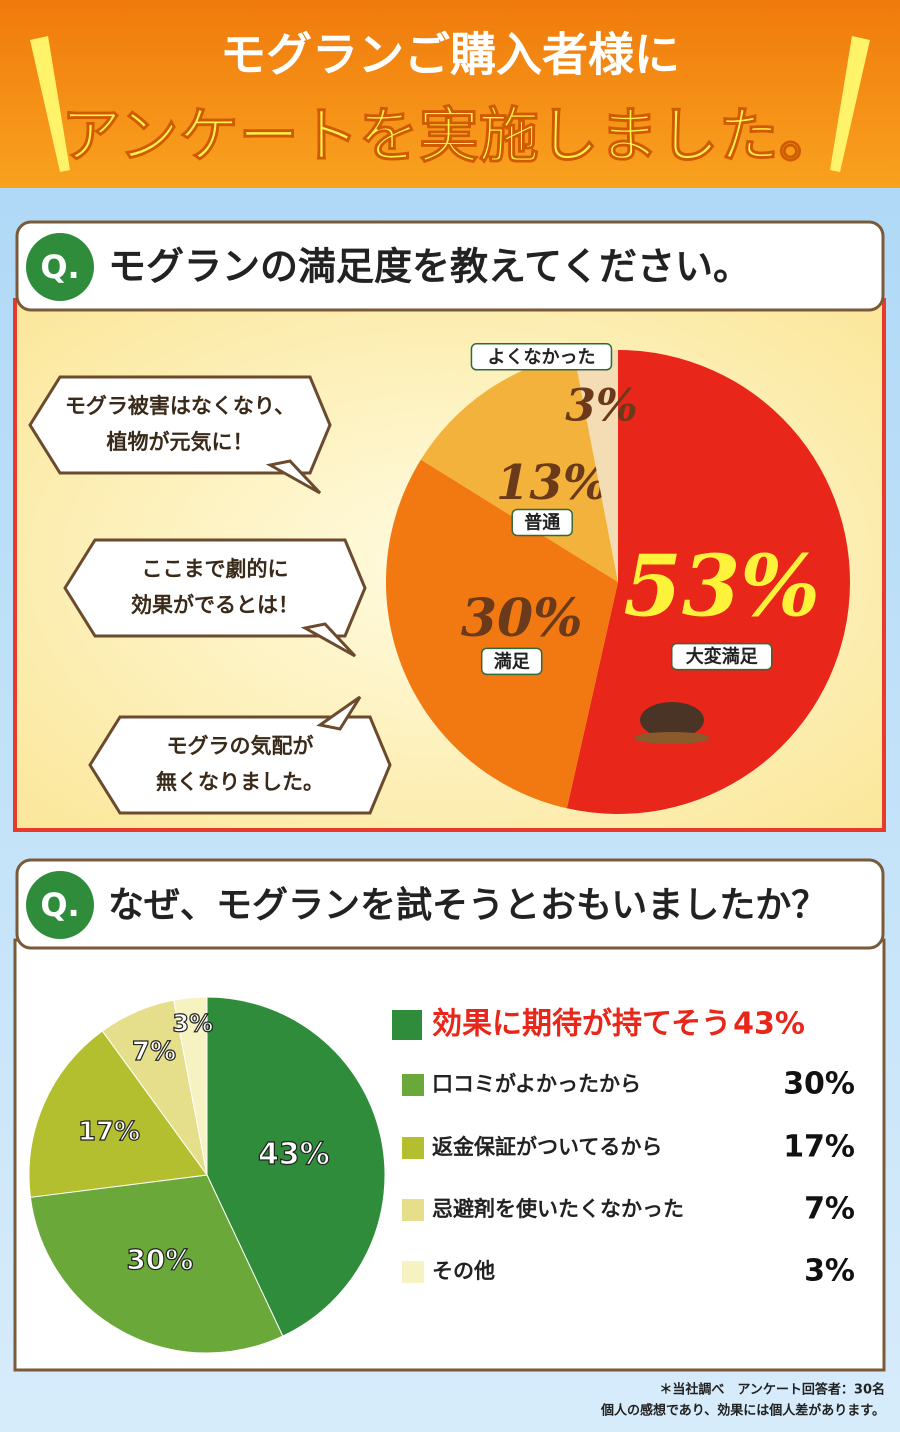 This screenshot has width=900, height=1432. I want to click on bubble-text: モグラ被害はなくなり、, so click(180, 406).